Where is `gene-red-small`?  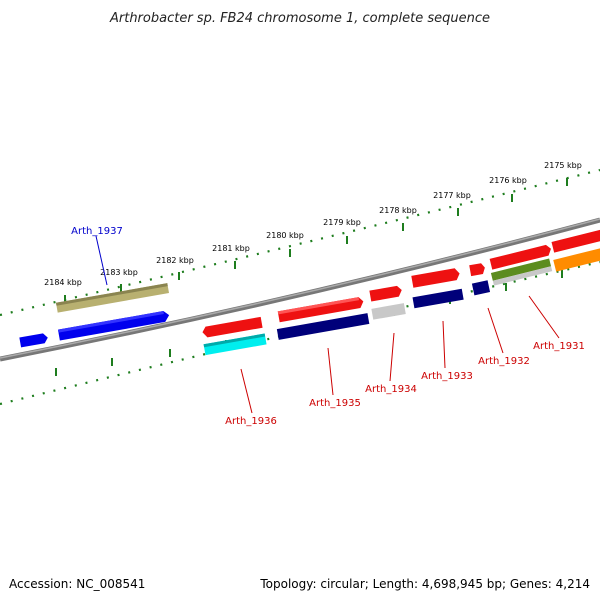
gene-red-small is located at coordinates (477, 270).